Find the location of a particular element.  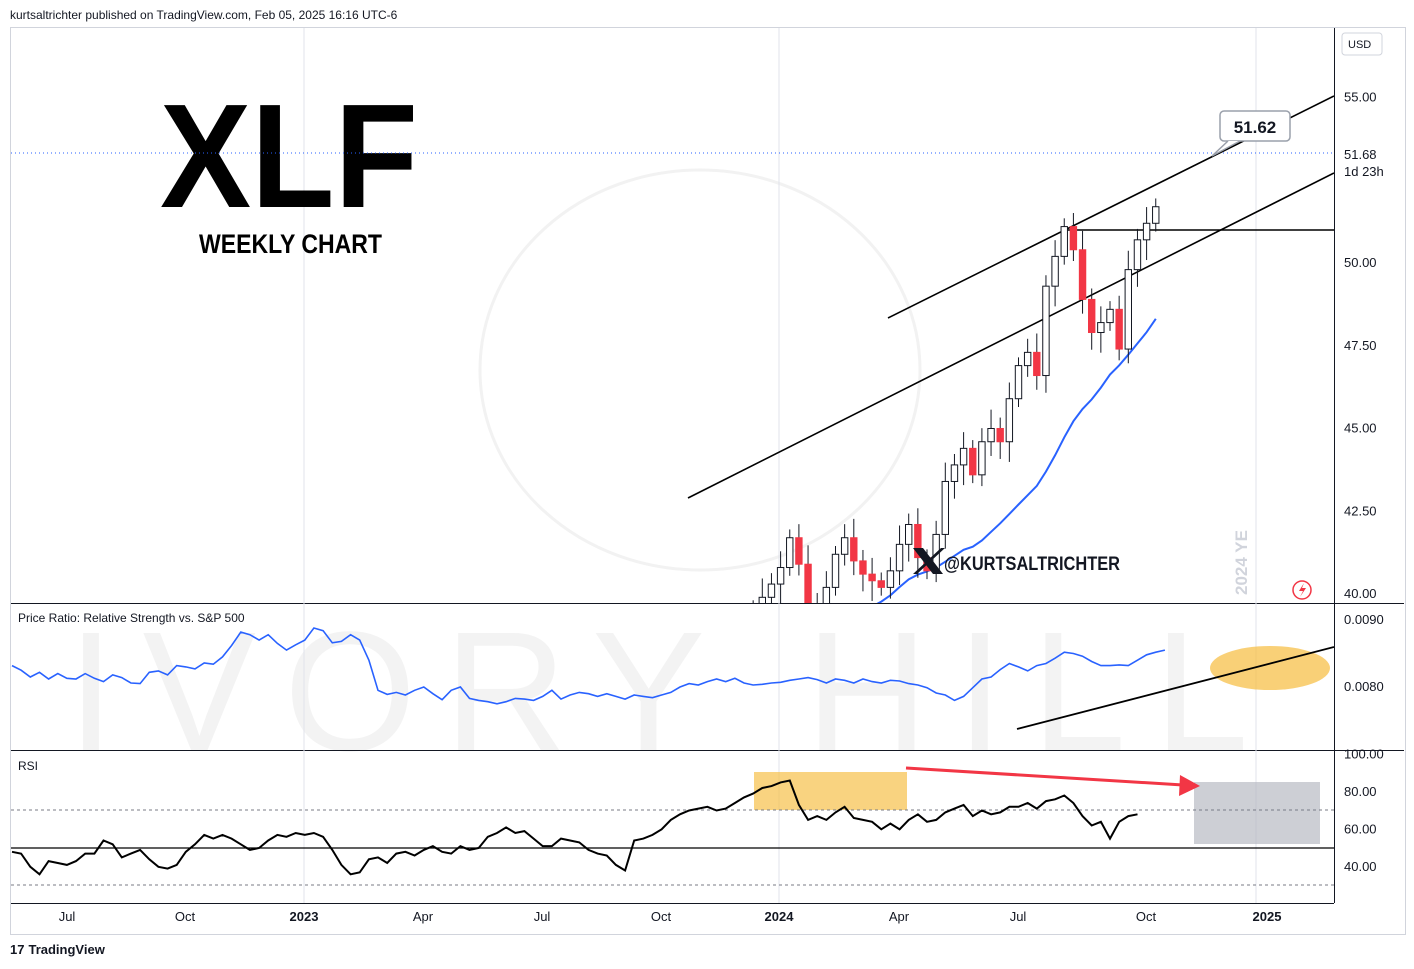

price-tick-label: 42.50 is located at coordinates (1360, 510).